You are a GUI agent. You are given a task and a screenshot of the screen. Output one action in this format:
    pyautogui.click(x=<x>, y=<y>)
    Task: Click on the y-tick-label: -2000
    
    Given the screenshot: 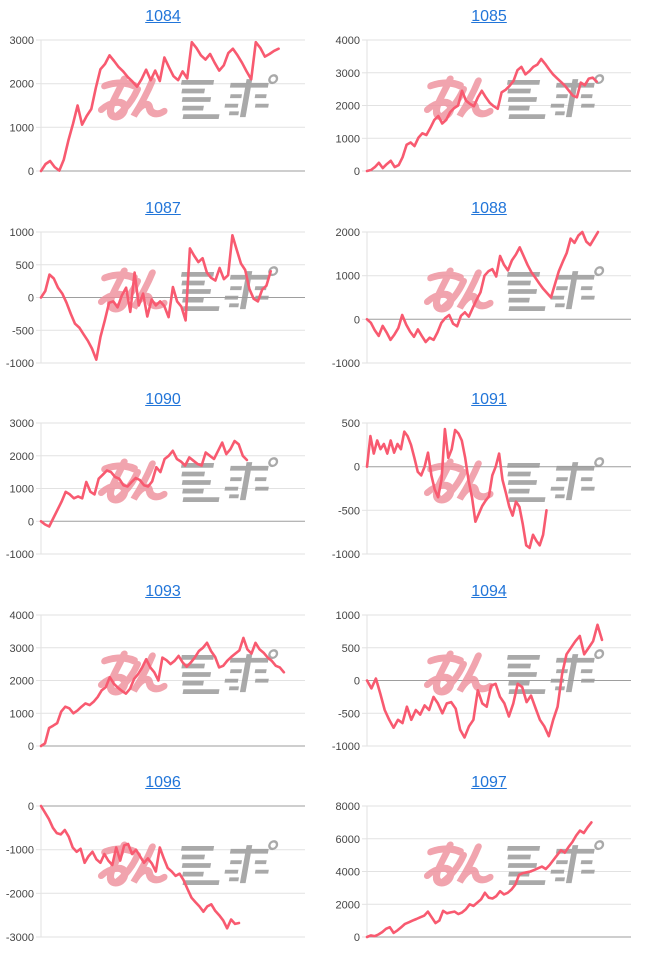 What is the action you would take?
    pyautogui.click(x=20, y=895)
    